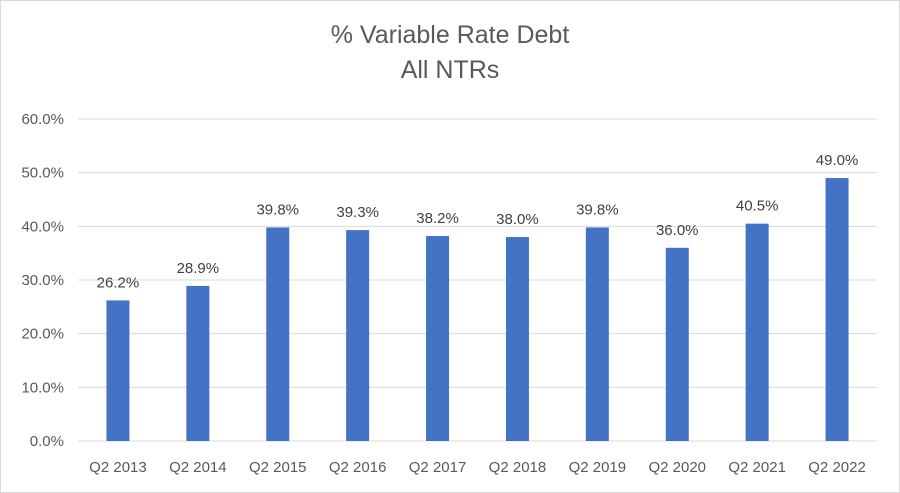 The width and height of the screenshot is (900, 493). Describe the element at coordinates (438, 467) in the screenshot. I see `x-tick-label: Q2 2017` at that location.